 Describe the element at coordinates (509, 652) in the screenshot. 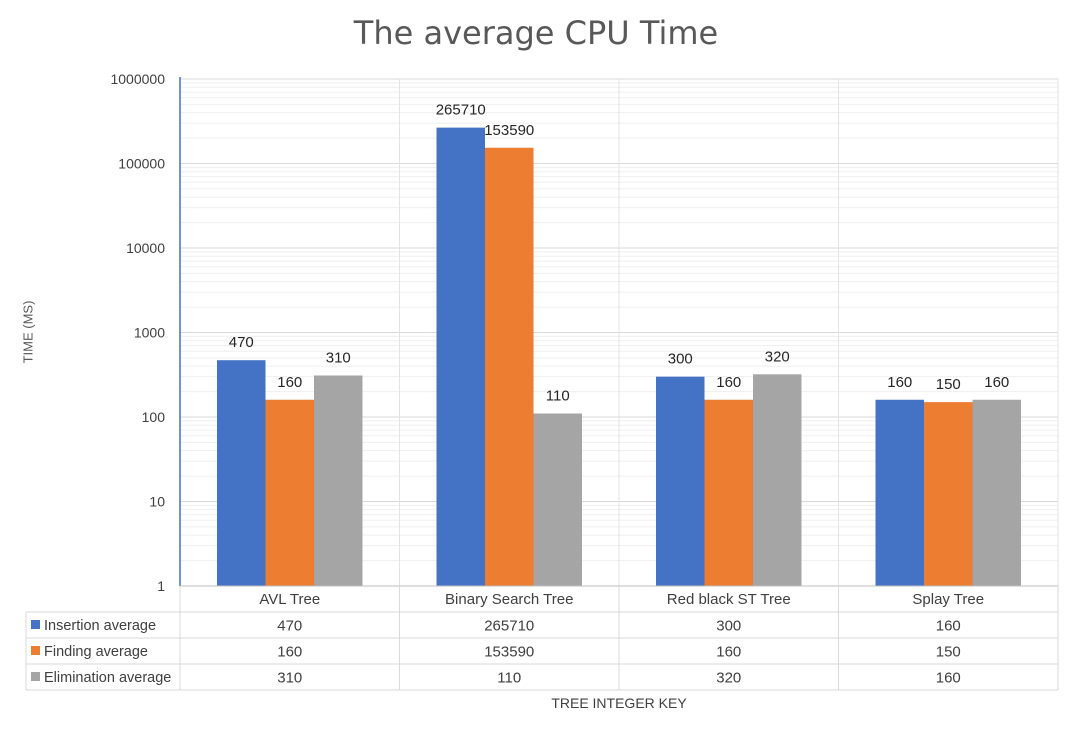

I see `table-value: 153590` at that location.